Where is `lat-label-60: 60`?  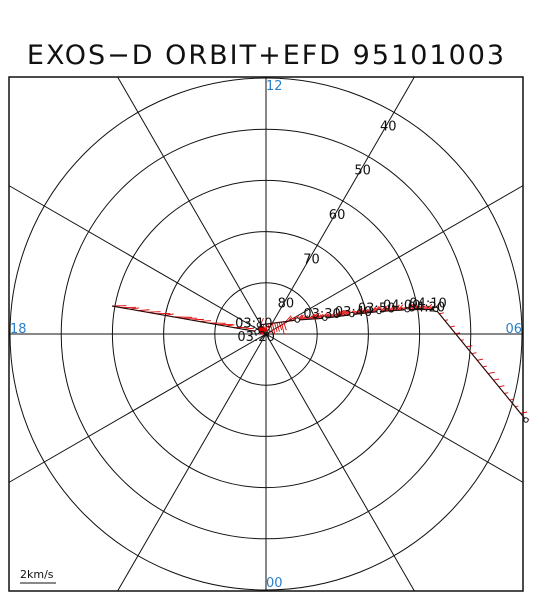
lat-label-60: 60 is located at coordinates (337, 215).